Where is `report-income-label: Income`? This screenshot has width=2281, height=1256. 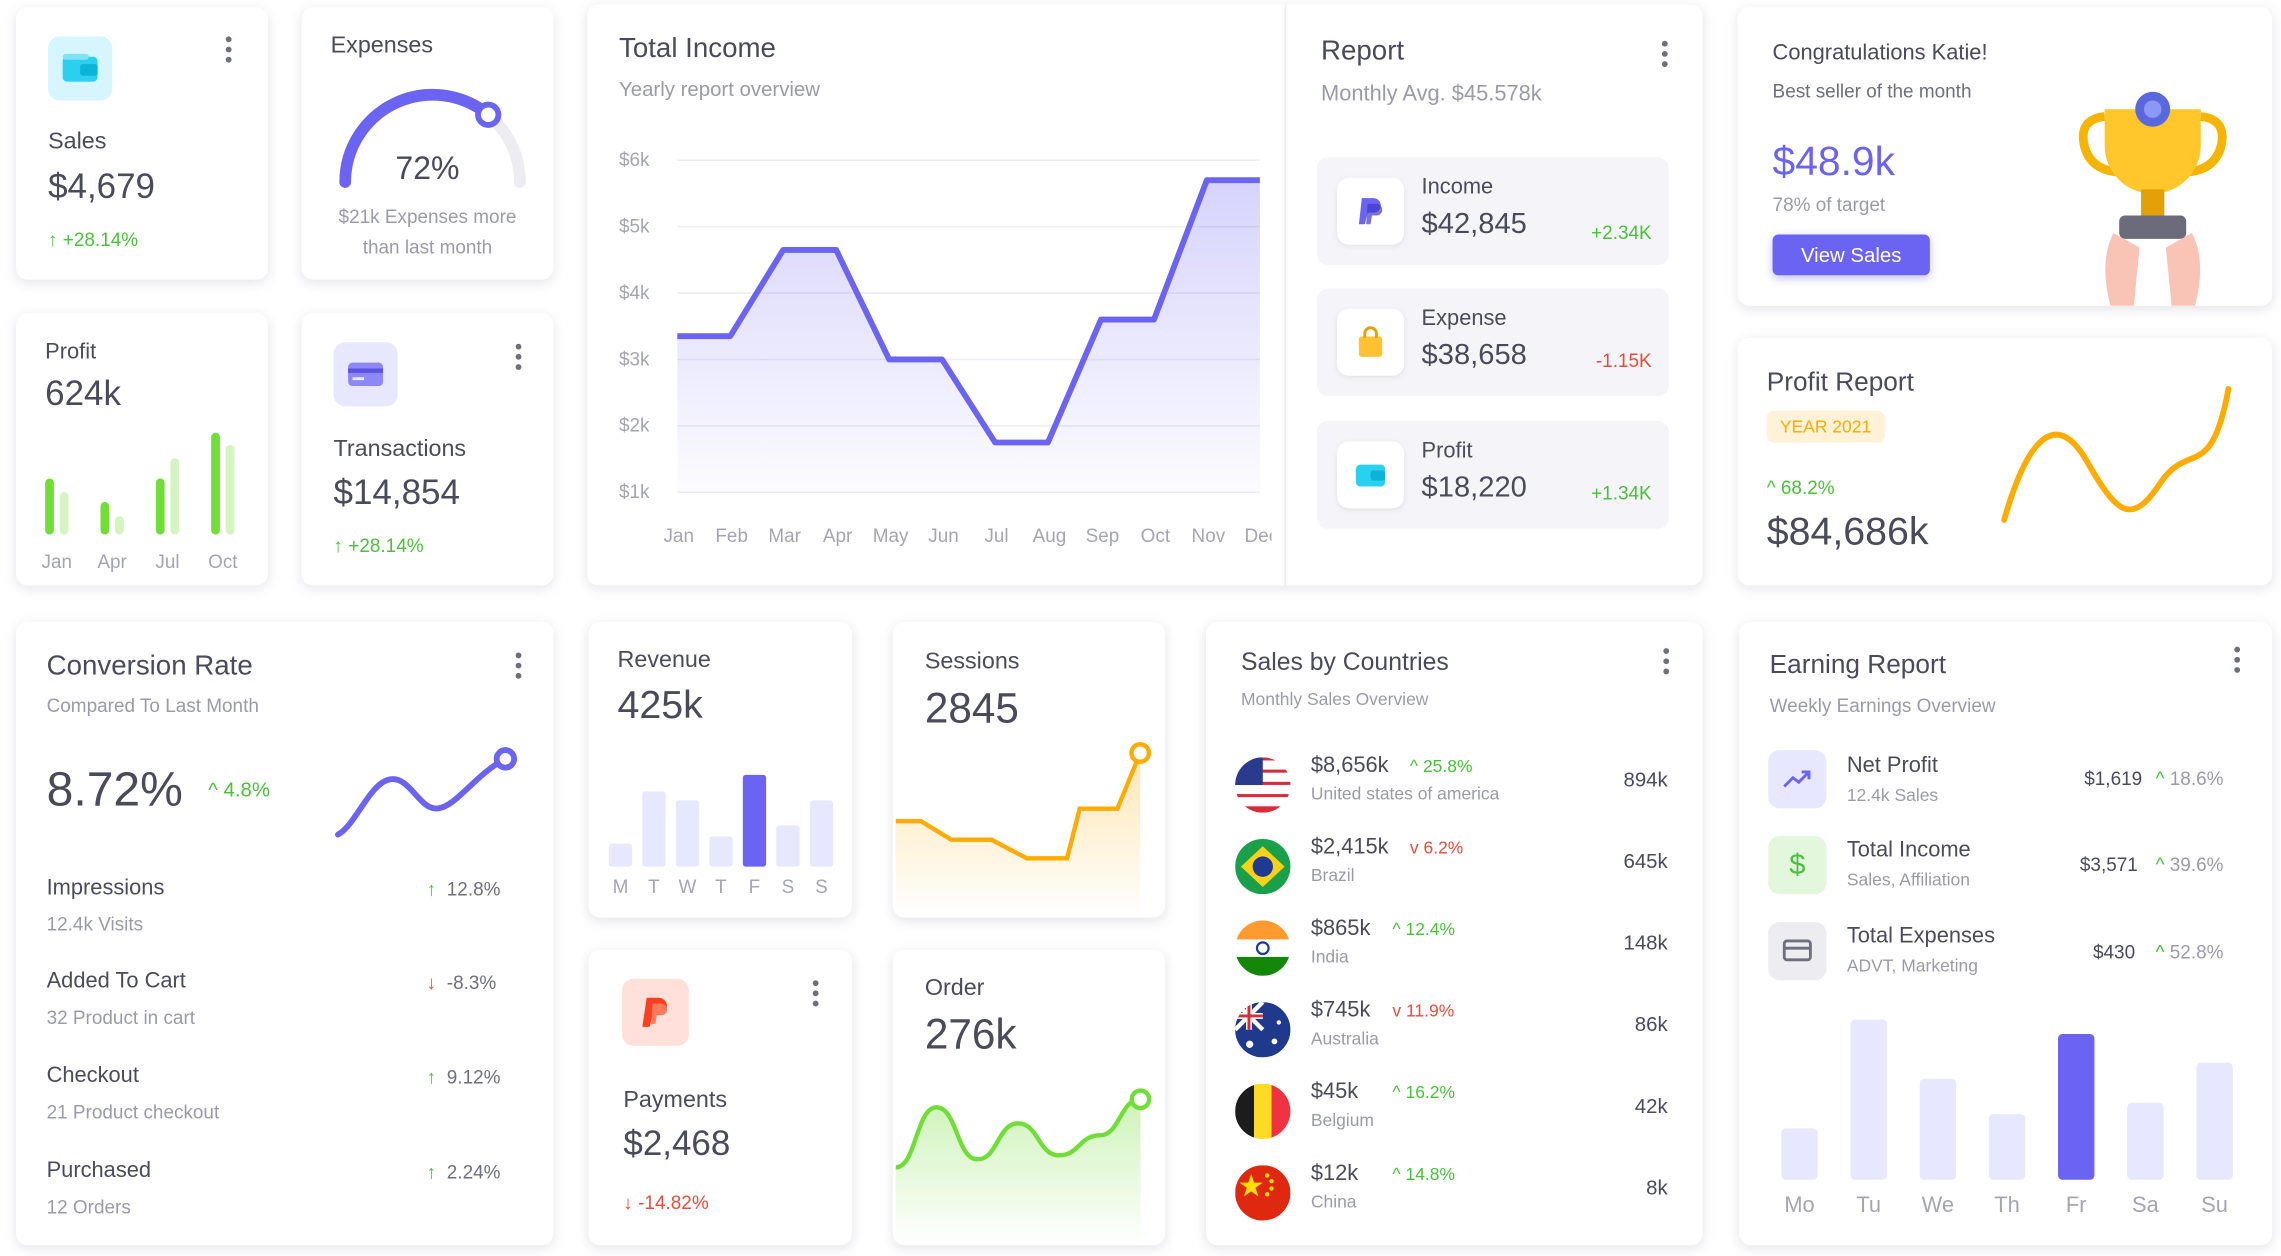 report-income-label: Income is located at coordinates (1457, 187).